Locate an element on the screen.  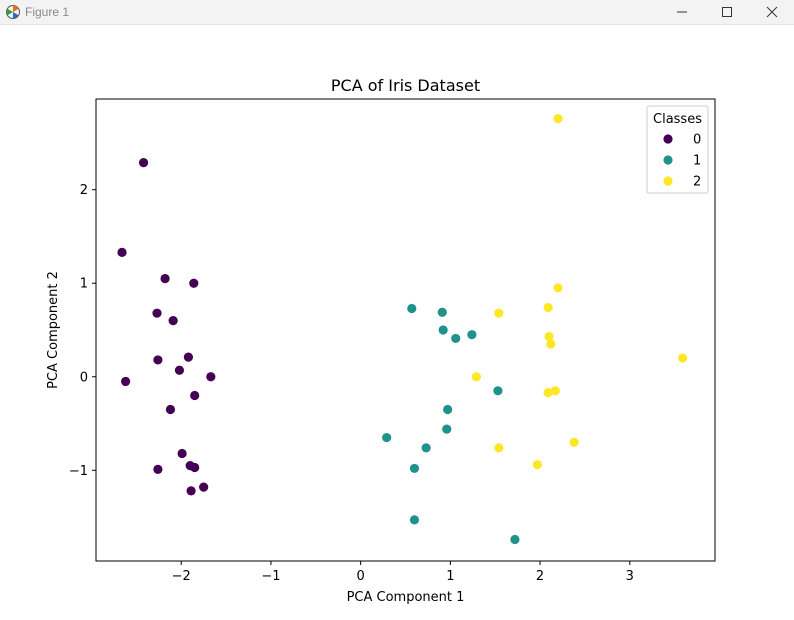
legend-label-class-0: 0 is located at coordinates (697, 140).